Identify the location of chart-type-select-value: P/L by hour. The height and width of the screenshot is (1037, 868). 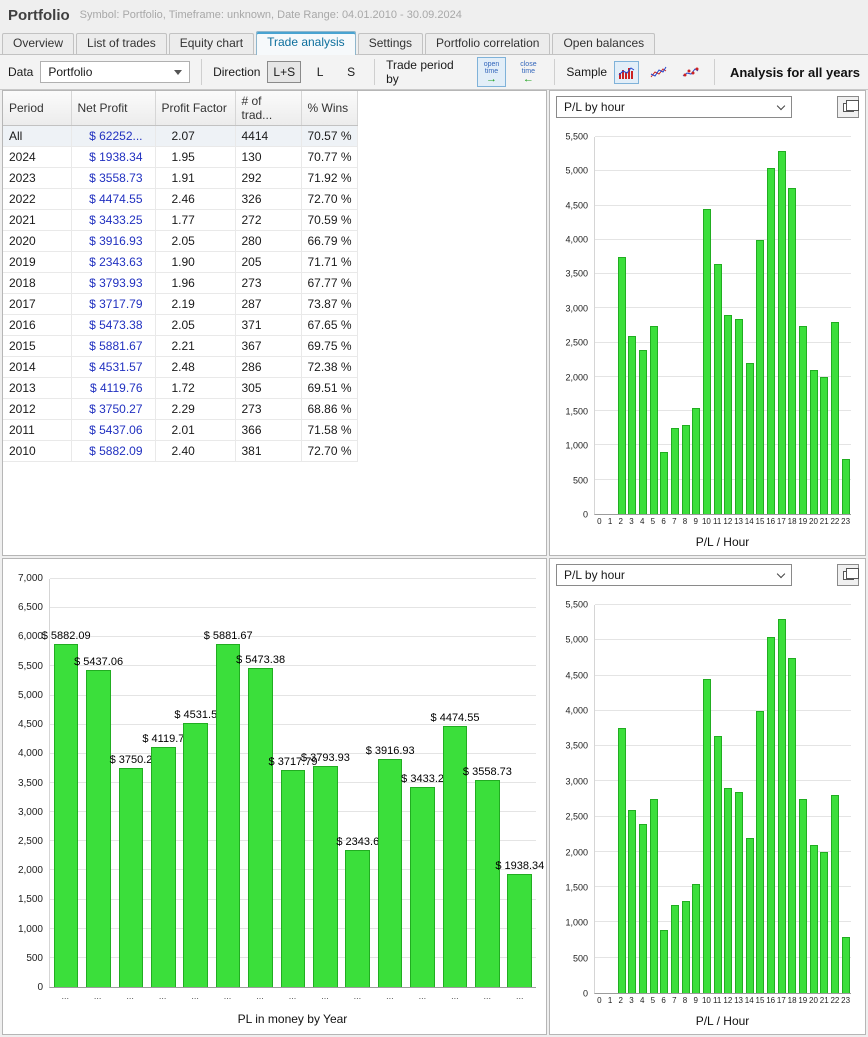
(594, 575).